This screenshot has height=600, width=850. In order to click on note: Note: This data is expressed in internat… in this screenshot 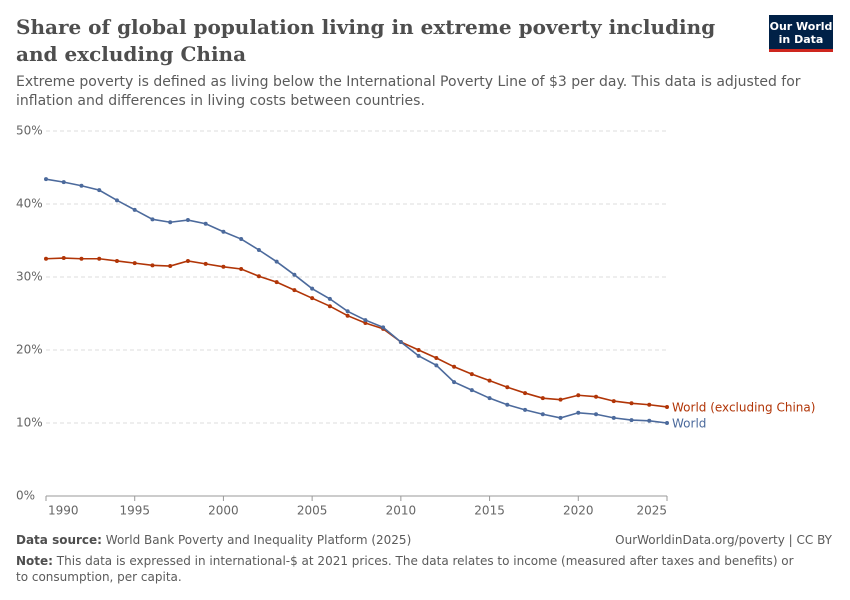, I will do `click(411, 569)`.